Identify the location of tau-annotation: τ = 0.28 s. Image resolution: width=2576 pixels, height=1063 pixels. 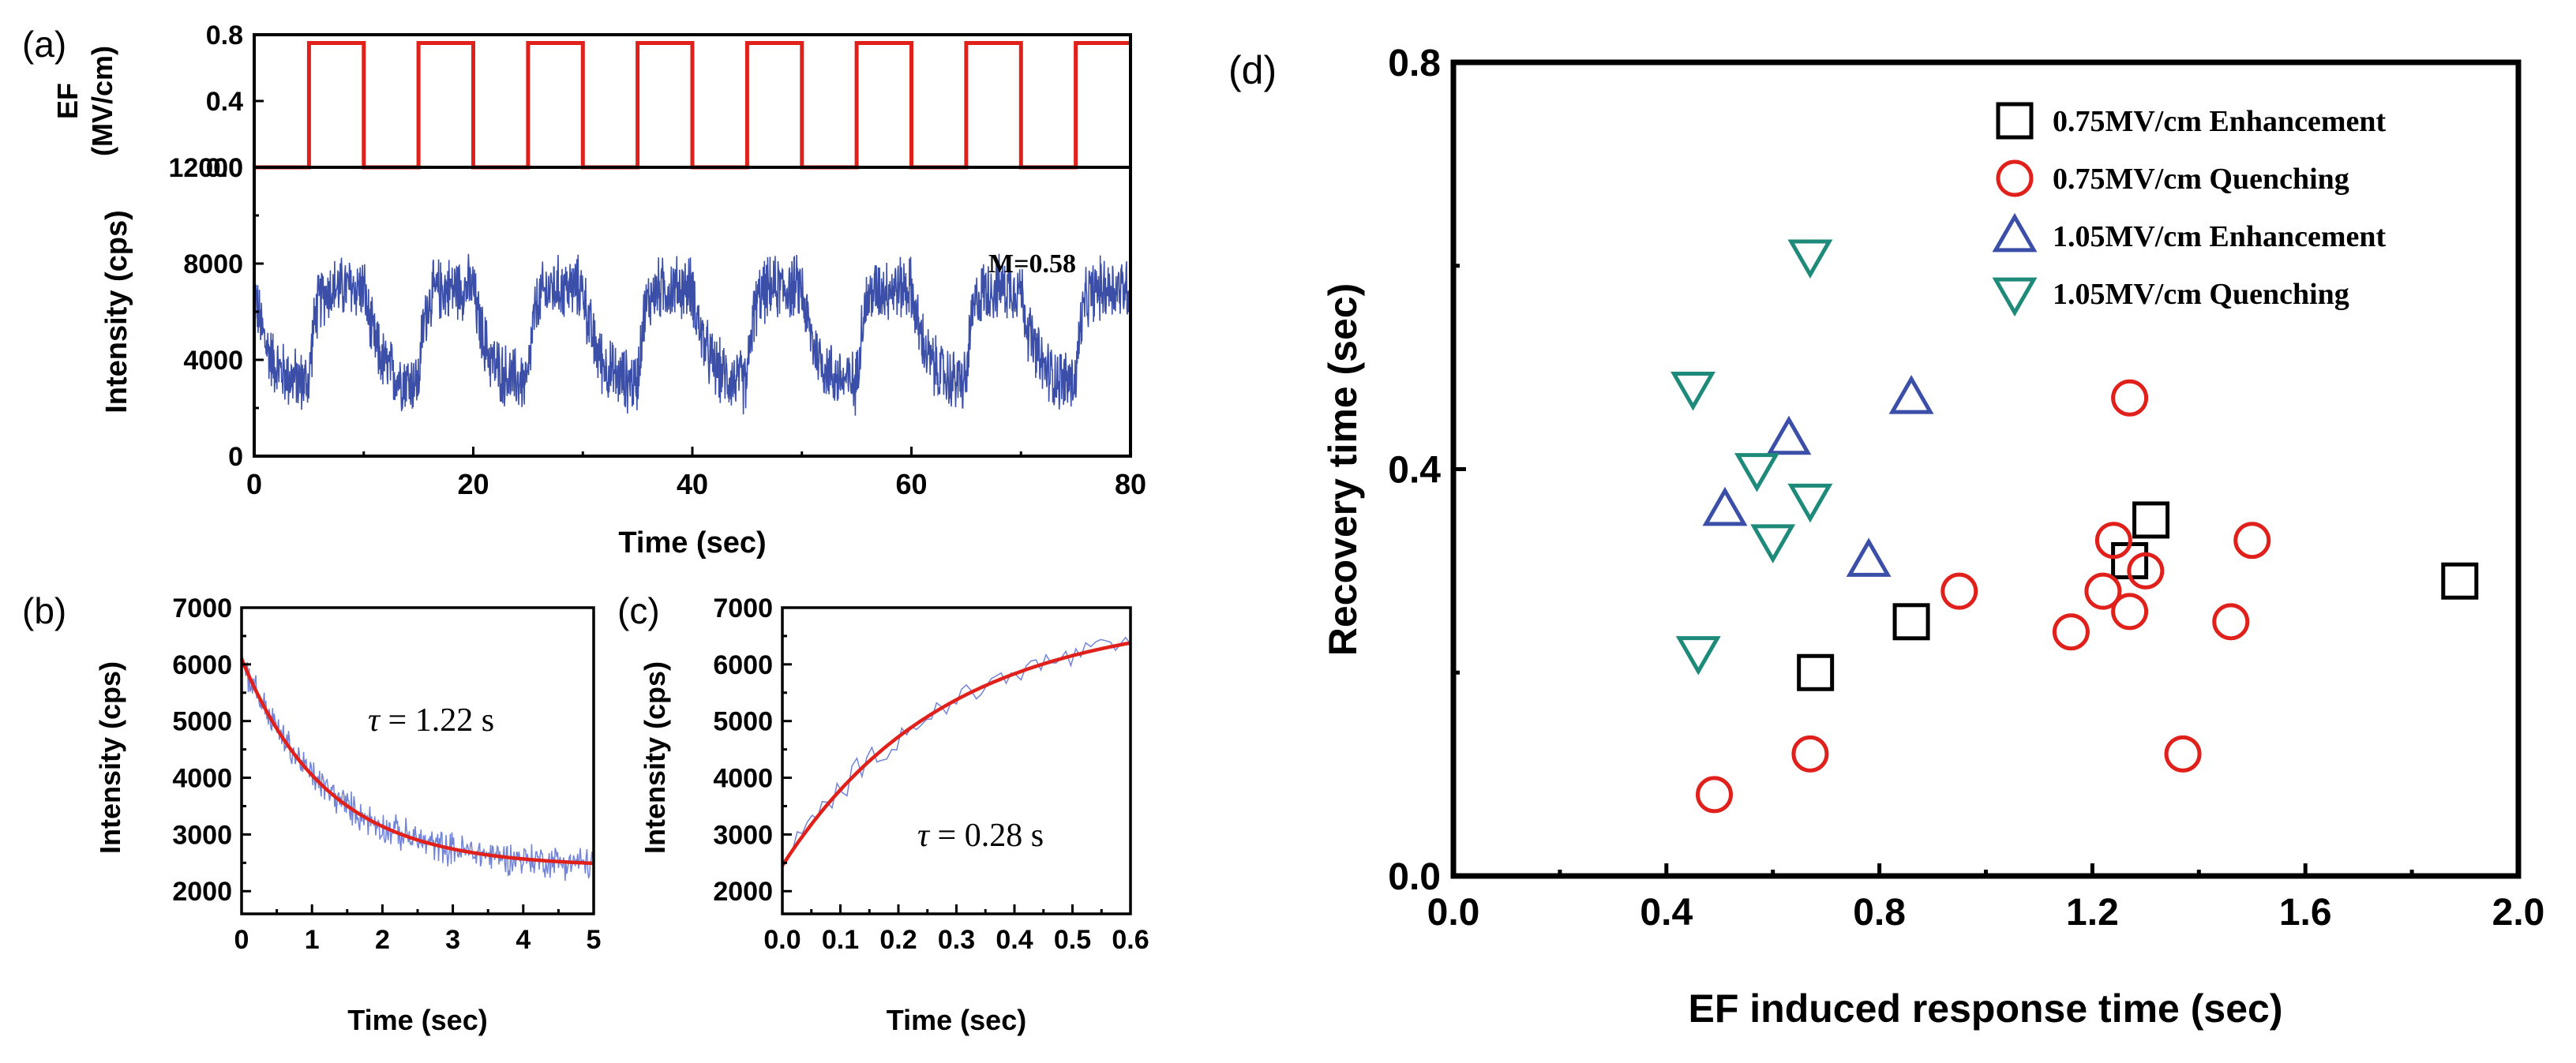
(980, 836).